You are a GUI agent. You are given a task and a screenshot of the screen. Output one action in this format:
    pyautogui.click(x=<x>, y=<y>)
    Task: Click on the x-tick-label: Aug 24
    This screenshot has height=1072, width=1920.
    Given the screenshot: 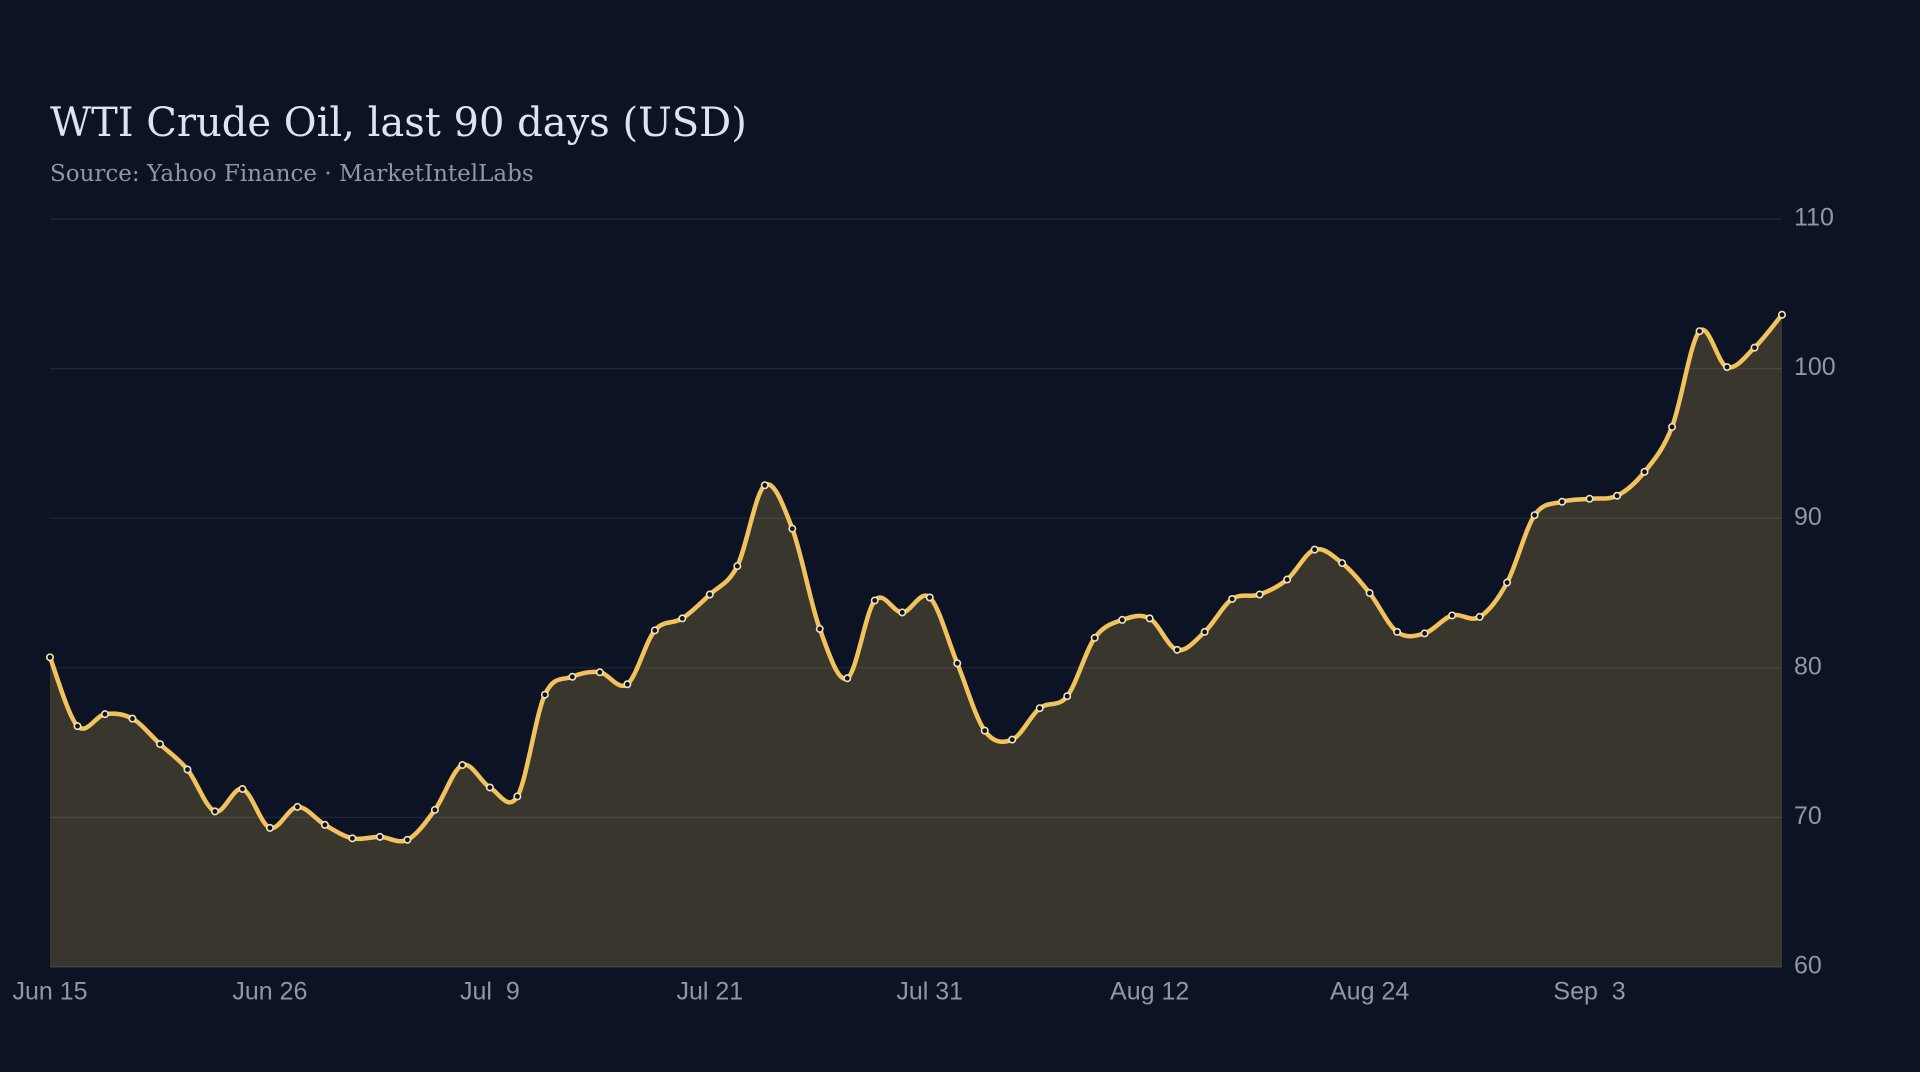 What is the action you would take?
    pyautogui.click(x=1369, y=992)
    